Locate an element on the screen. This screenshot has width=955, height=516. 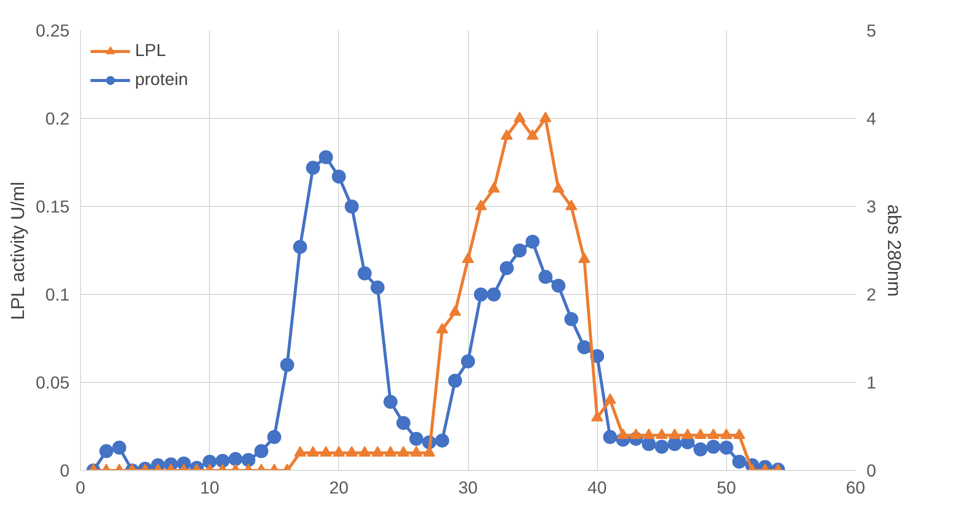
y-axis-title: LPL activity U/ml is located at coordinates (17, 251).